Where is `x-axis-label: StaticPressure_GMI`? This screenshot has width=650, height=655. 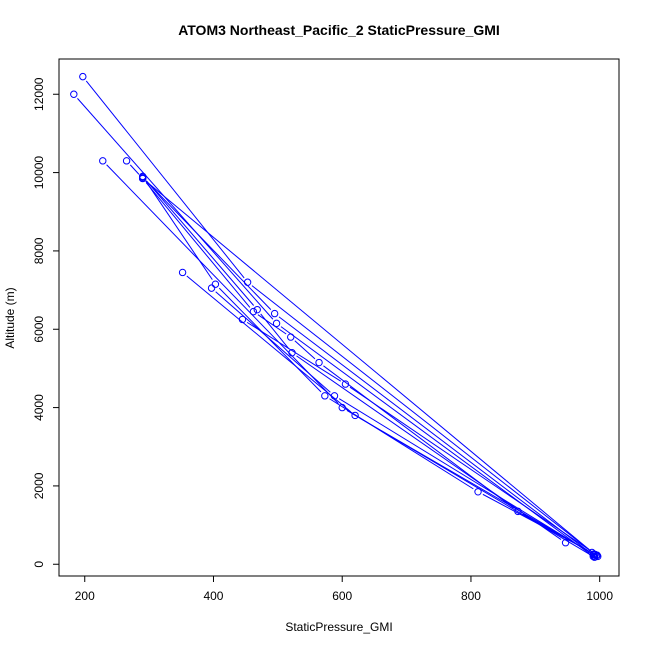
x-axis-label: StaticPressure_GMI is located at coordinates (338, 627).